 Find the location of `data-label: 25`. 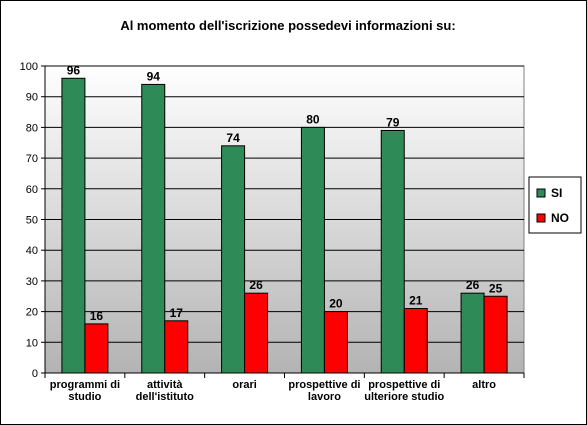

data-label: 25 is located at coordinates (496, 288).